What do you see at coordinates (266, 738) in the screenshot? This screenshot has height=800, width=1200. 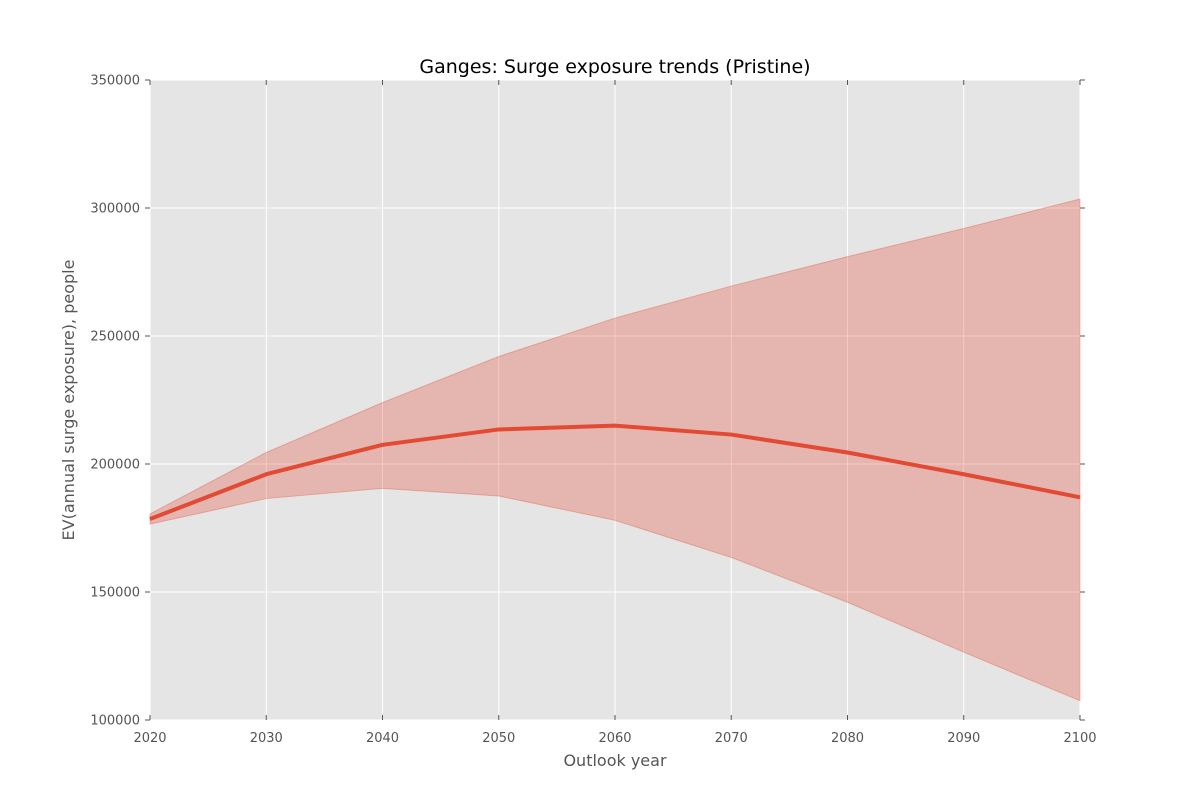 I see `x-tick-label: 2030` at bounding box center [266, 738].